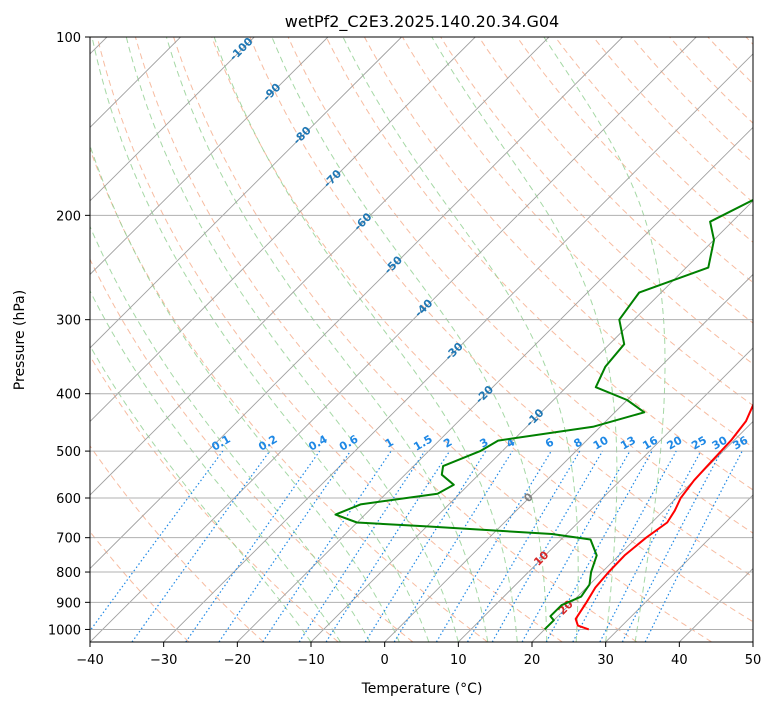  What do you see at coordinates (422, 22) in the screenshot?
I see `chart-title: wetPf2_C2E3.2025.140.20.34.G04` at bounding box center [422, 22].